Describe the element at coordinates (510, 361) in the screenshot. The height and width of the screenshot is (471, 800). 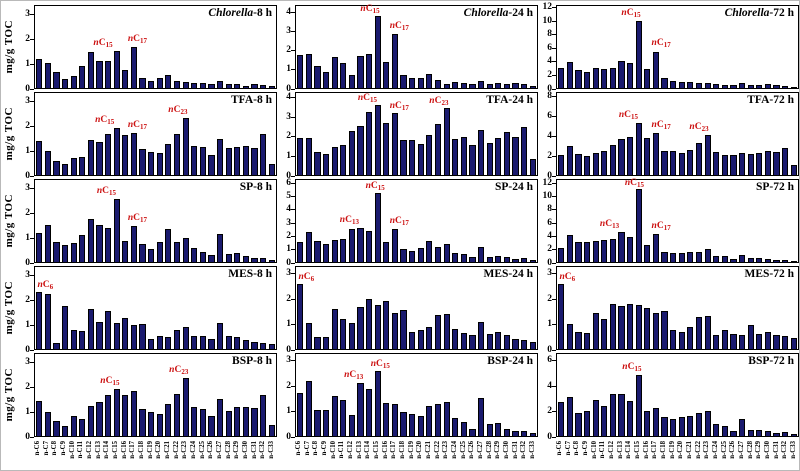
I see `panel-title: BSP-24 h` at that location.